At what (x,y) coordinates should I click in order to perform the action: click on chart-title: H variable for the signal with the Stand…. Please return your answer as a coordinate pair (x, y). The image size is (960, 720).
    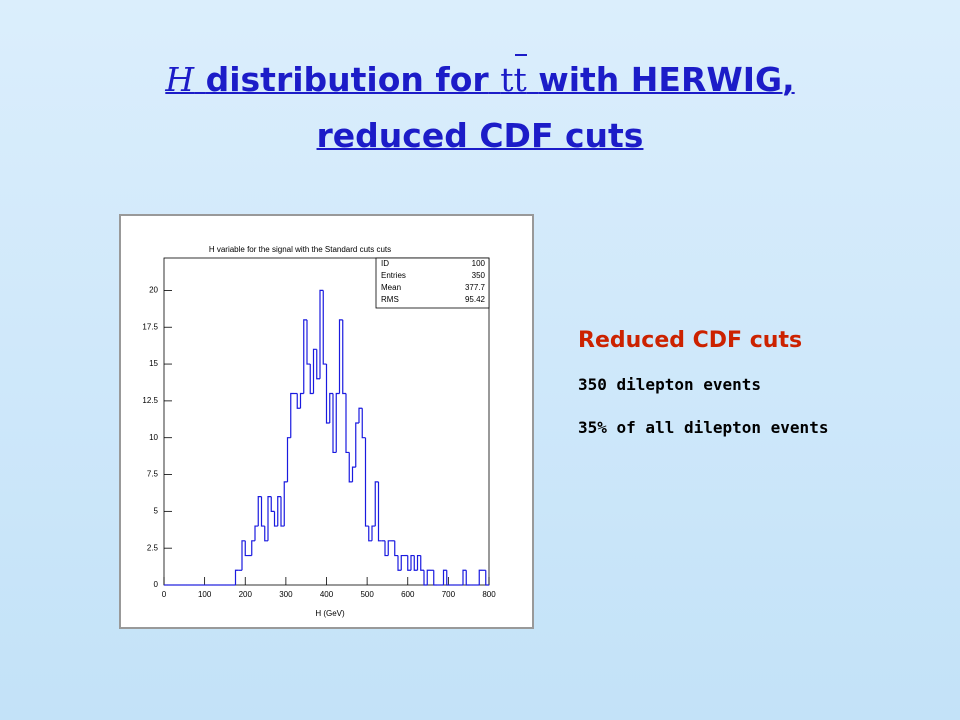
    Looking at the image, I should click on (300, 249).